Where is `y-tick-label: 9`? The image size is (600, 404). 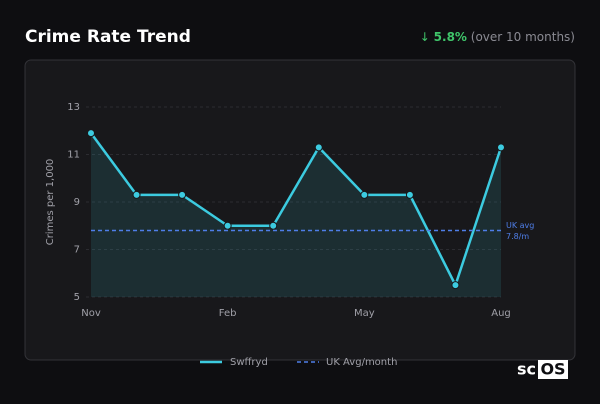 y-tick-label: 9 is located at coordinates (77, 202).